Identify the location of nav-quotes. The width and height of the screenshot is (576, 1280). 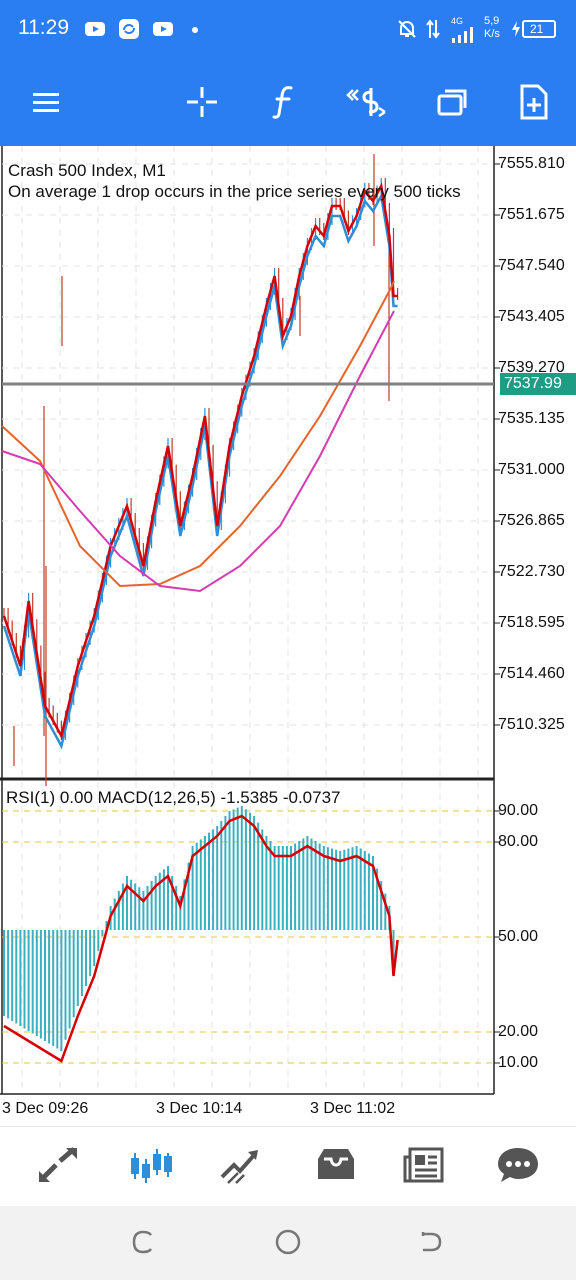
(58, 1165).